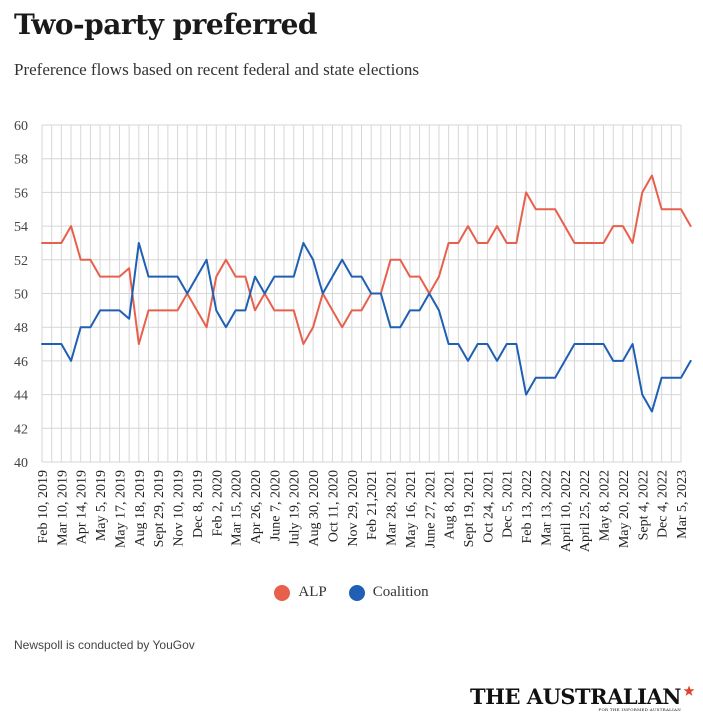 This screenshot has width=703, height=719. I want to click on y-axis: 40 42 44 46 48 50 52 54 56 58 60, so click(21, 295).